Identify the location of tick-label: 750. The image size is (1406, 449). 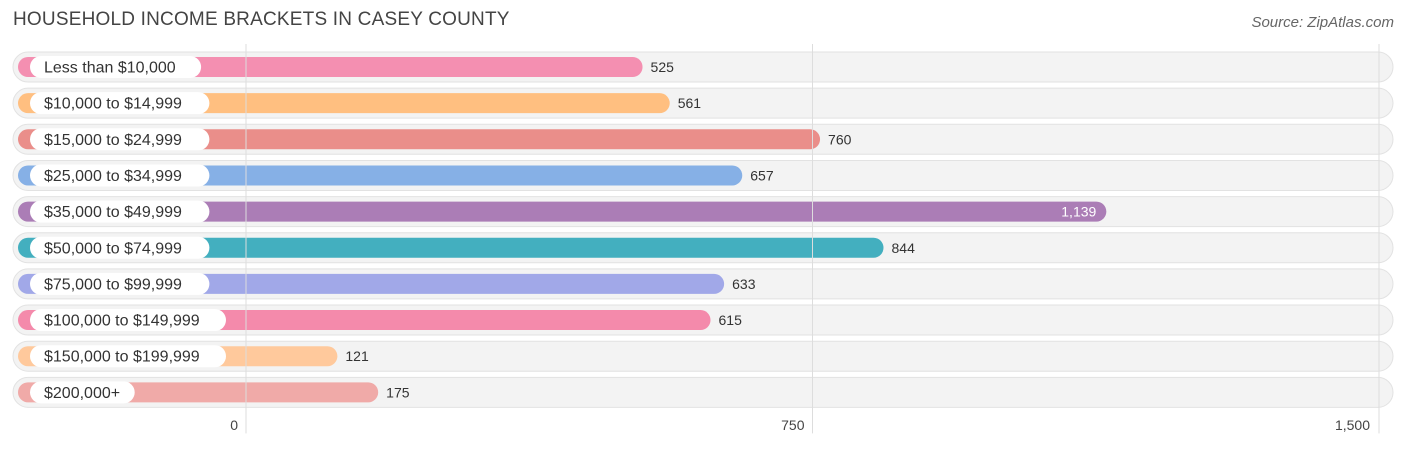
(793, 425).